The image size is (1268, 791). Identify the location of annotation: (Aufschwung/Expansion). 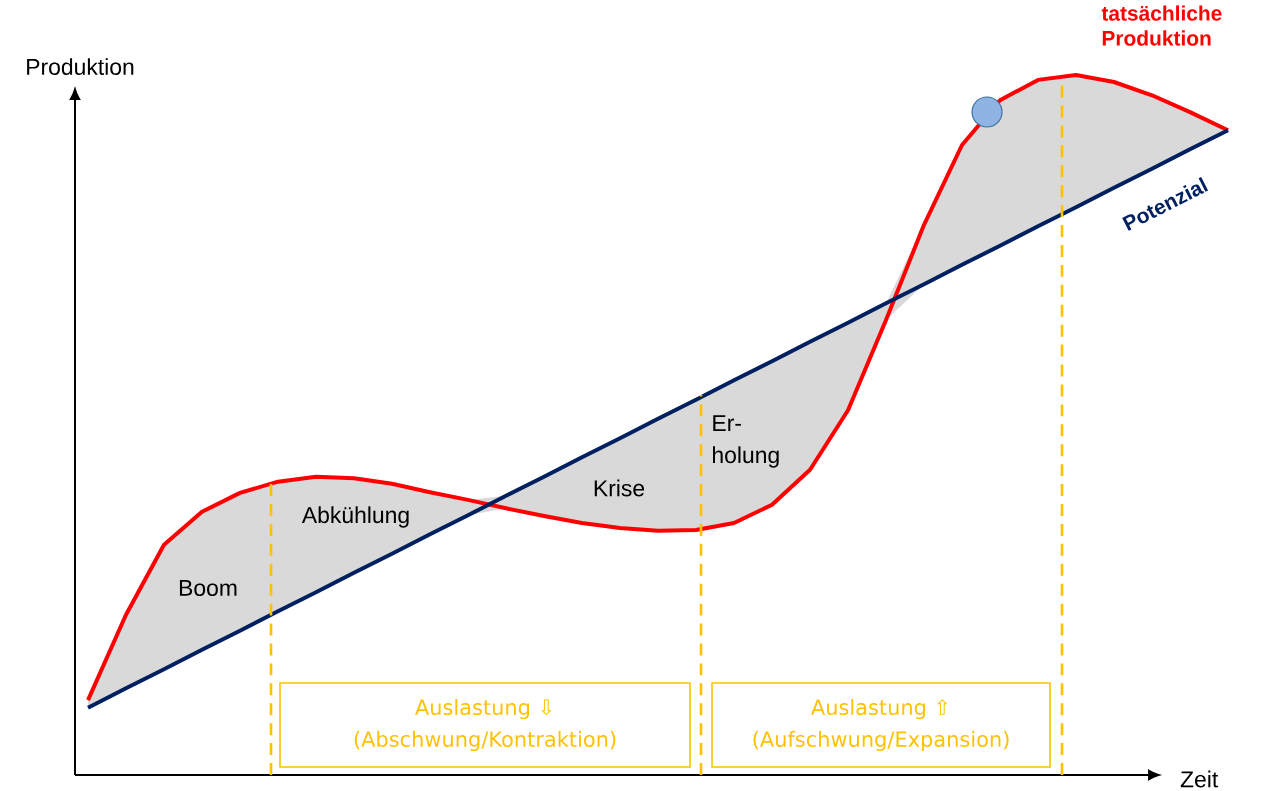
(881, 741).